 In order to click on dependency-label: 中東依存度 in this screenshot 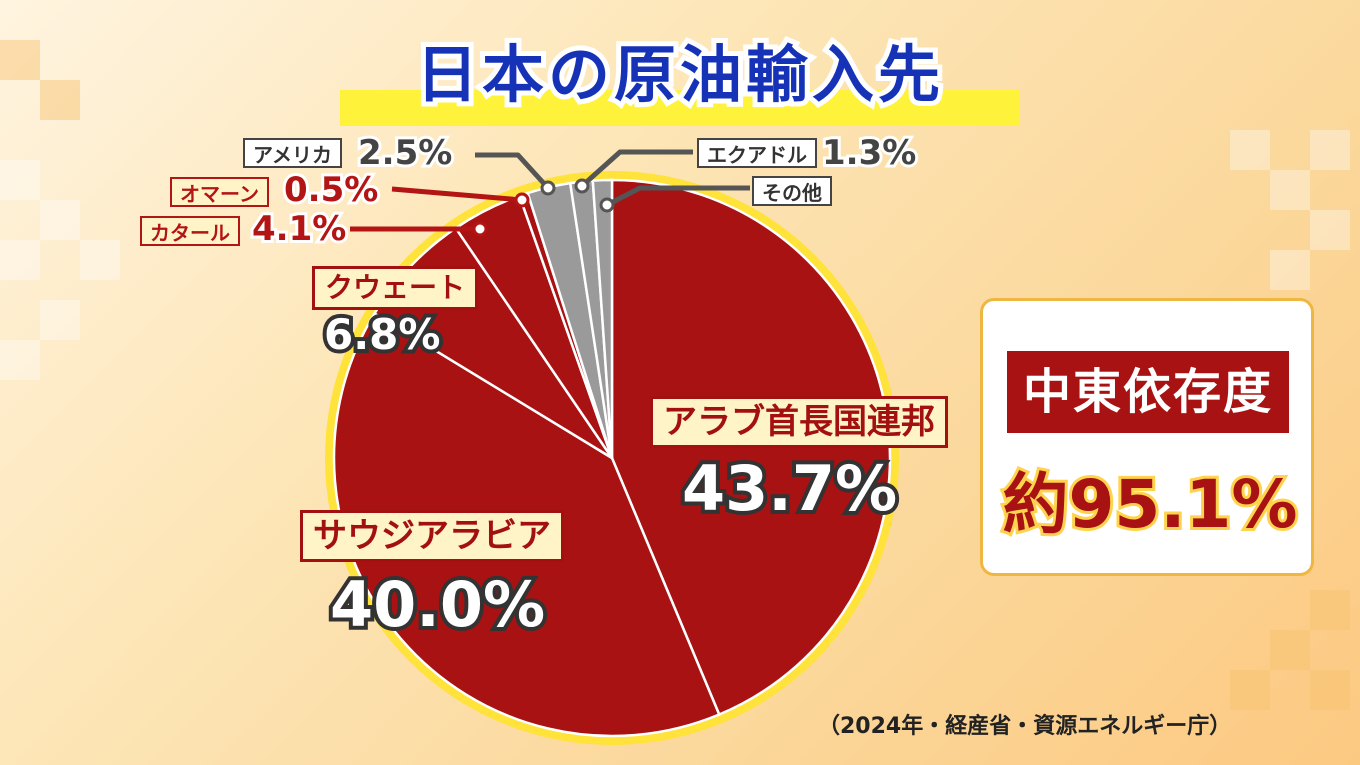, I will do `click(1148, 392)`.